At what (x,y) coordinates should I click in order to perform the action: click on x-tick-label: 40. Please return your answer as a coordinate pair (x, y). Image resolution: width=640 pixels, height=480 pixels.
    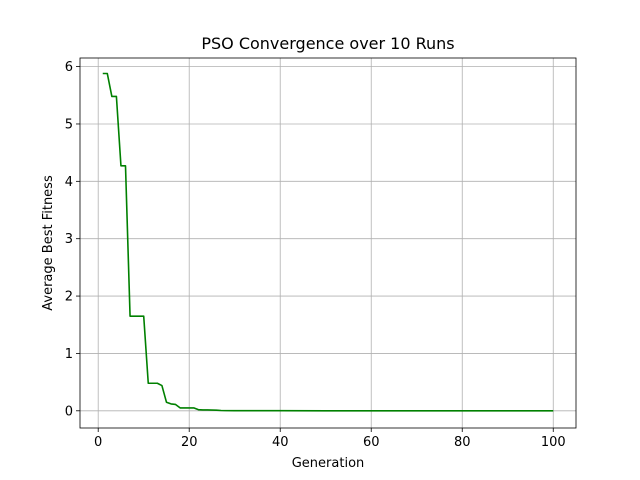
    Looking at the image, I should click on (280, 442).